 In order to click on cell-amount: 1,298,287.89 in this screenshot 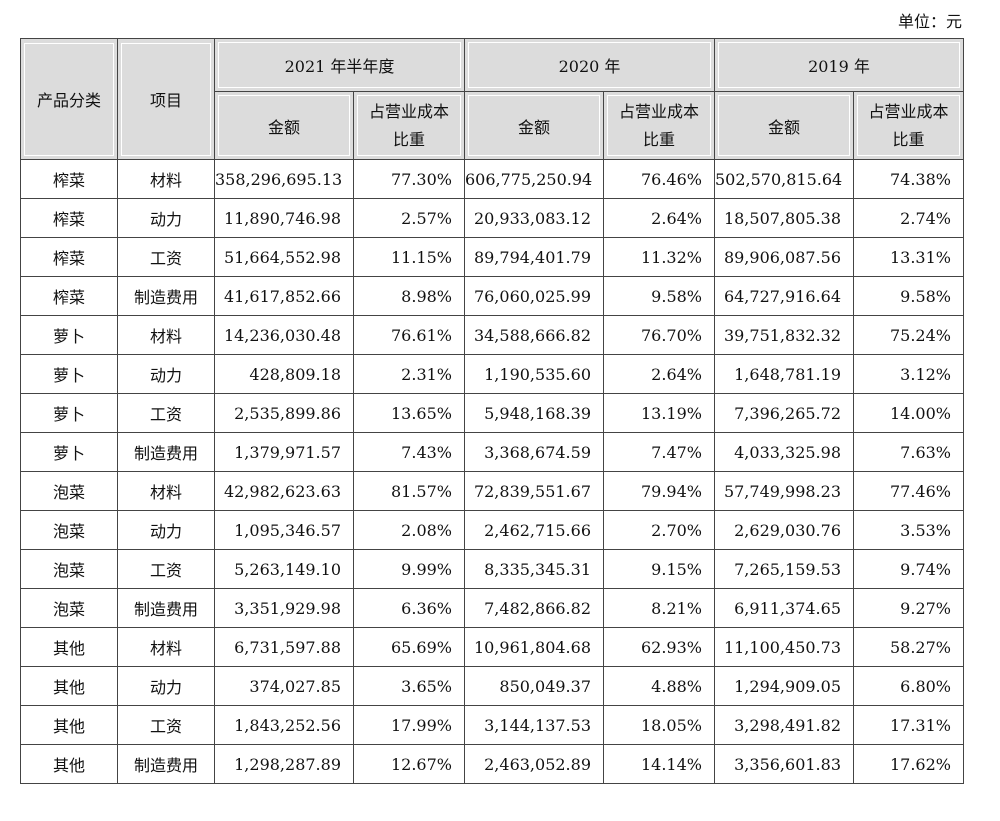, I will do `click(284, 764)`.